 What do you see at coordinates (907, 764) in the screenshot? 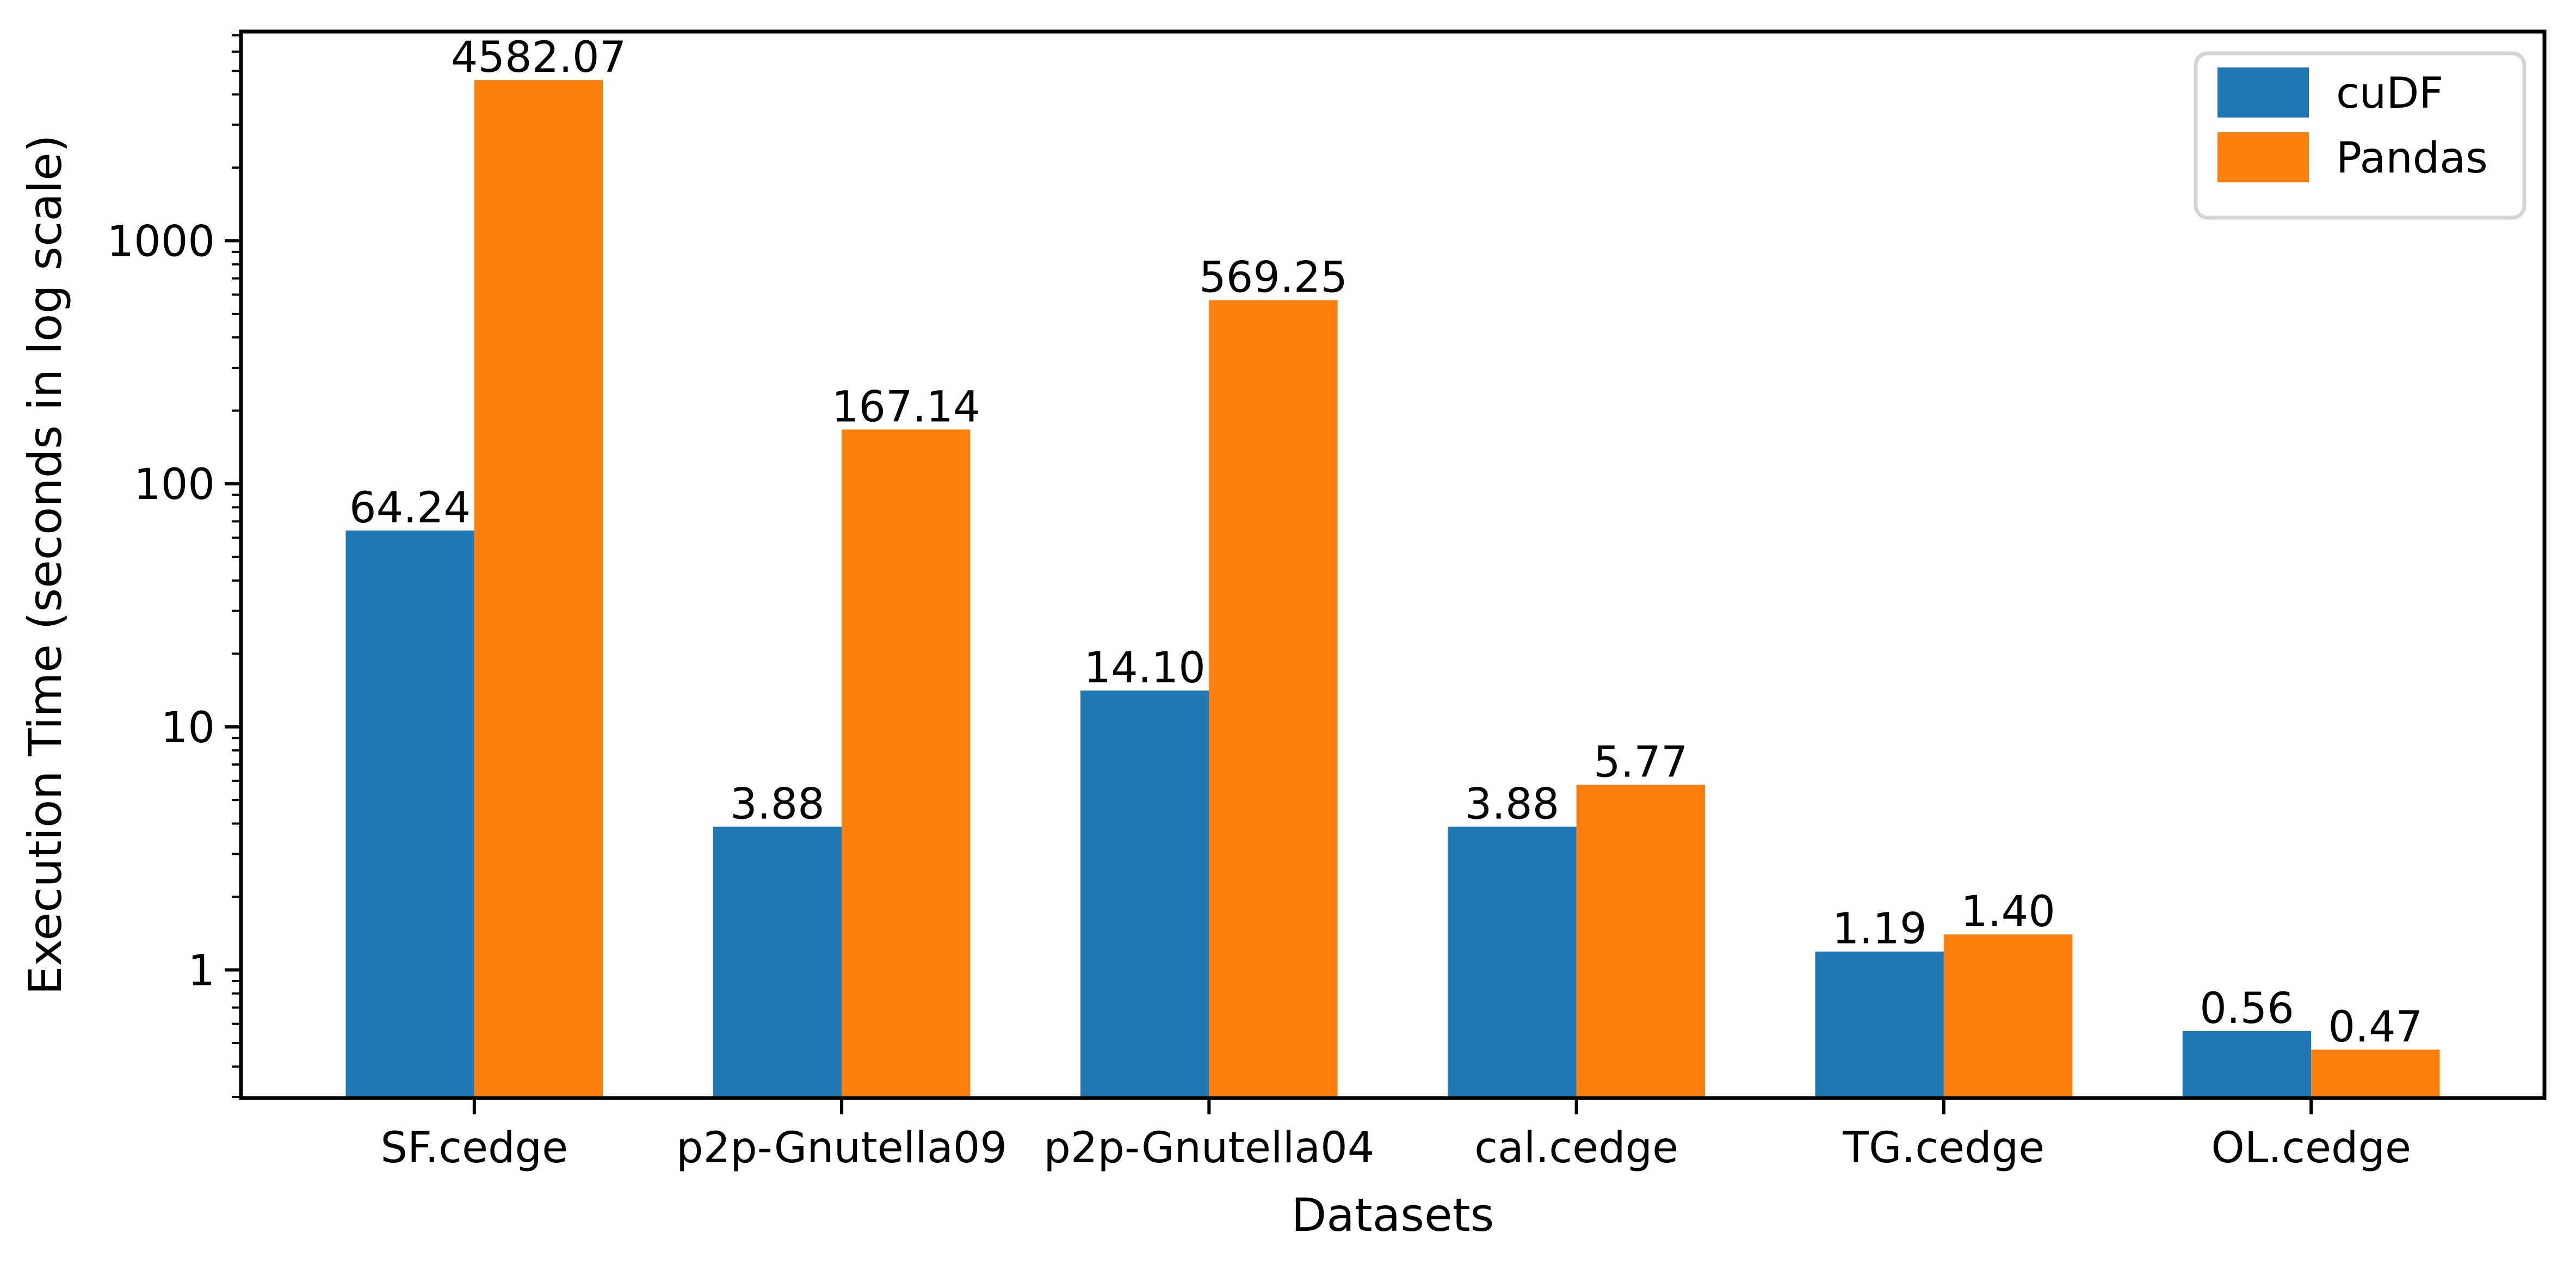
I see `bar-pandas-p2p-Gnutella09` at bounding box center [907, 764].